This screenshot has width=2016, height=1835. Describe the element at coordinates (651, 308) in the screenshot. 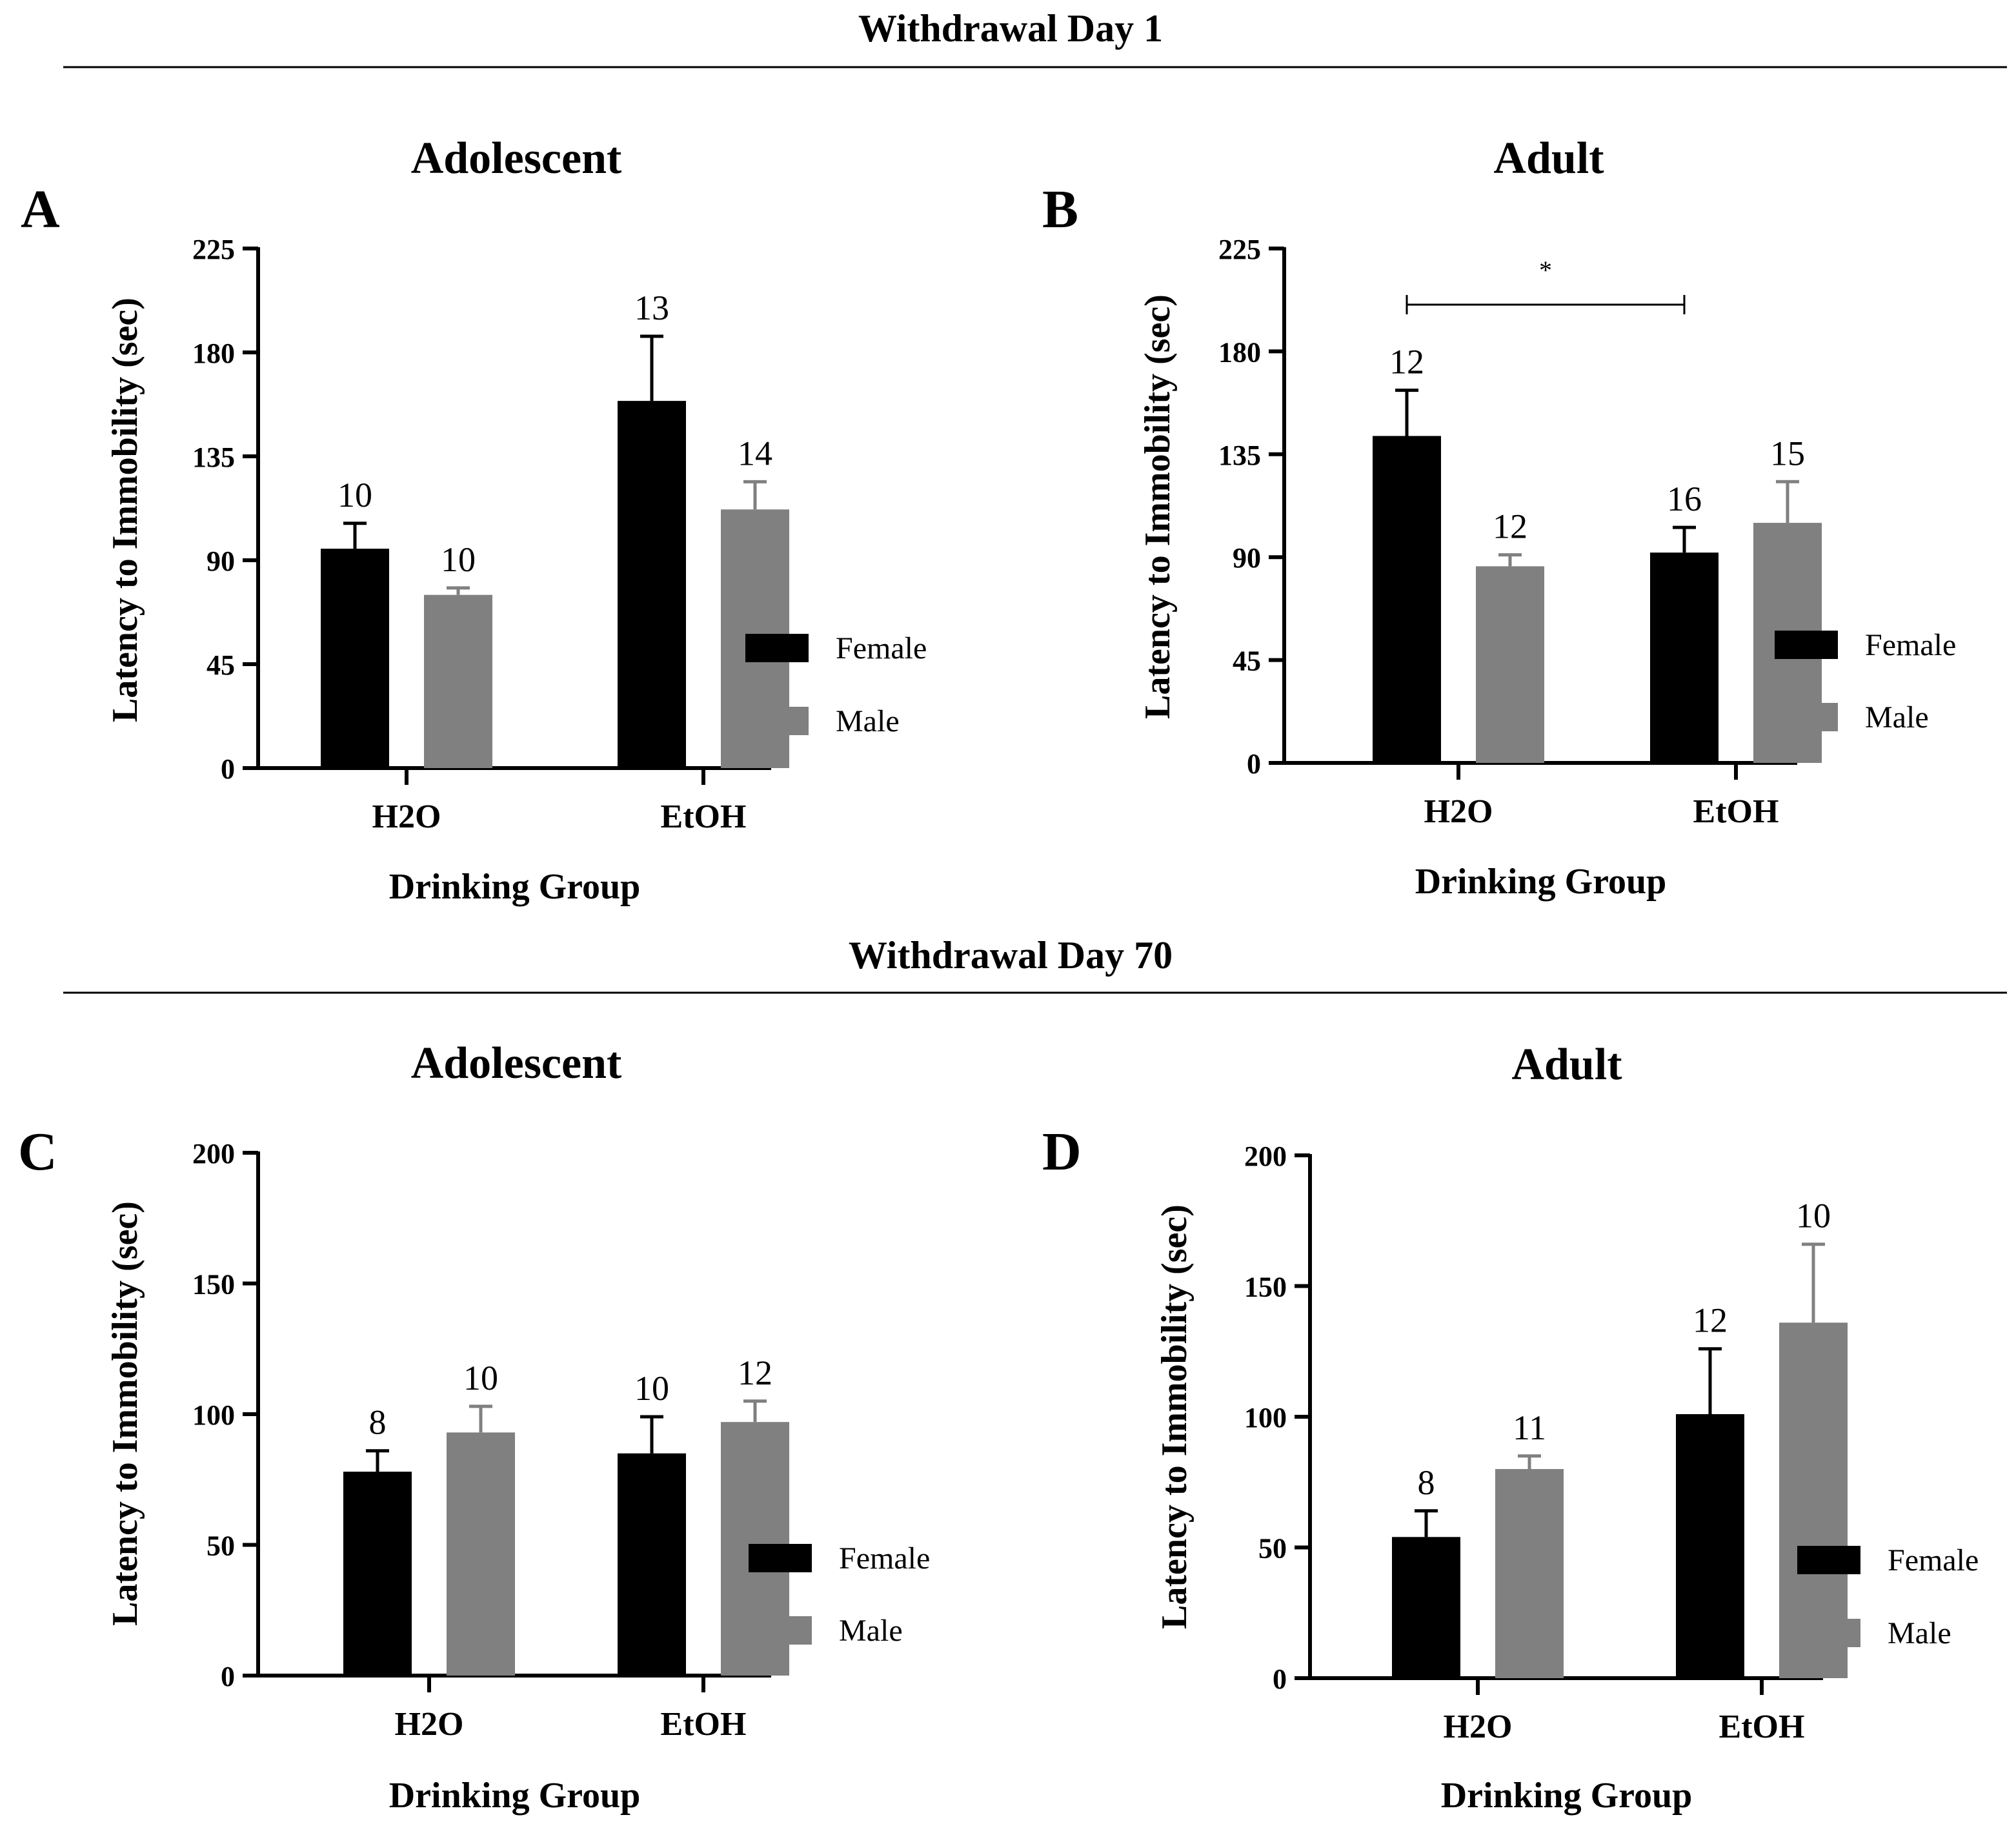

I see `sample-size-label: 13` at that location.